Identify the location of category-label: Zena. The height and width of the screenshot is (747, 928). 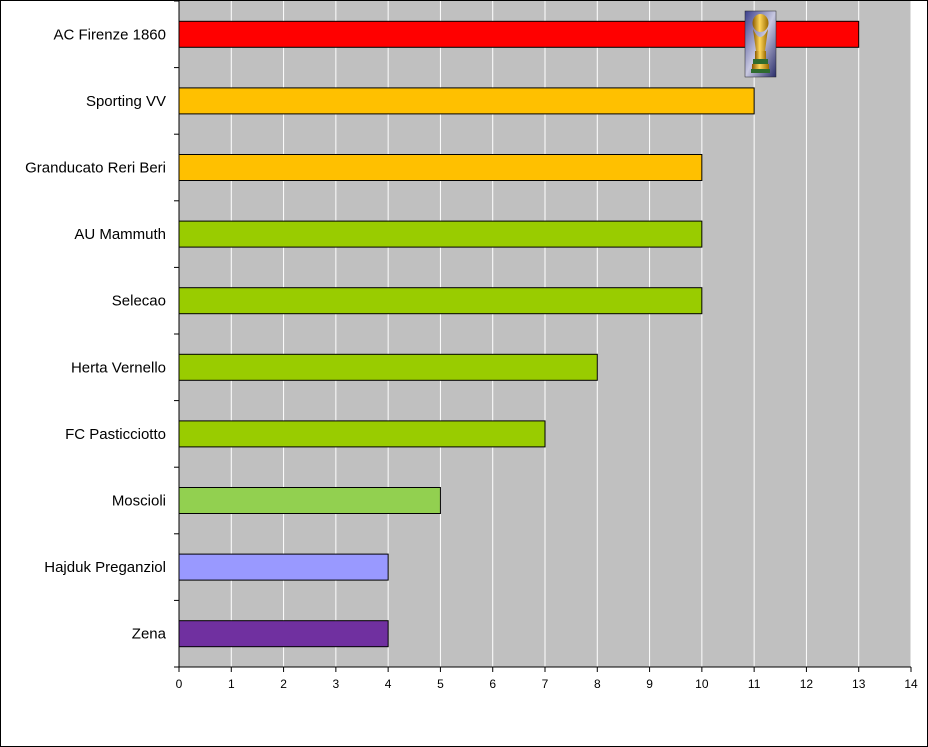
(149, 634).